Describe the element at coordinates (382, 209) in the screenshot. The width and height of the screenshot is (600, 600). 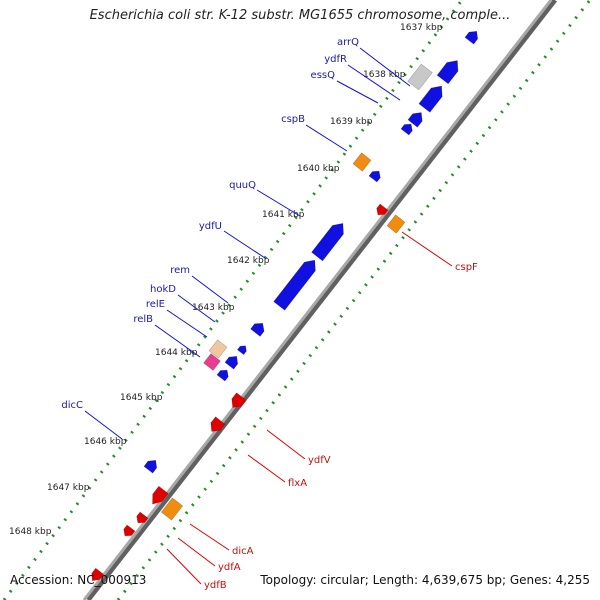
I see `gene-cspF-red` at that location.